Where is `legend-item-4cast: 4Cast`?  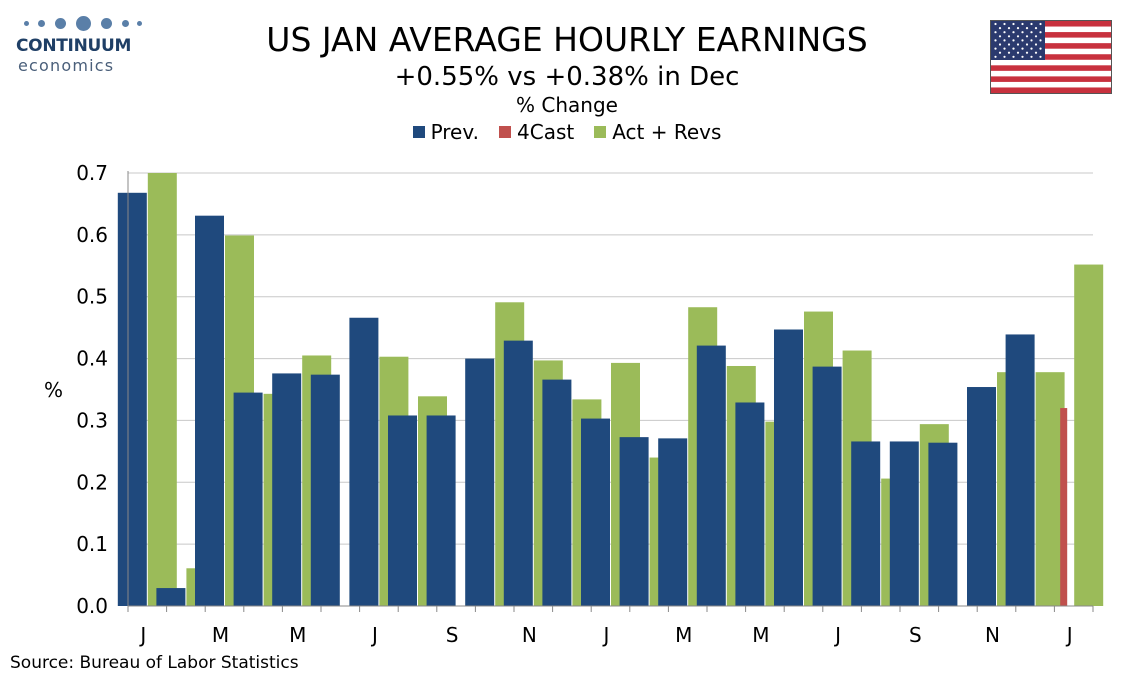 legend-item-4cast: 4Cast is located at coordinates (536, 132).